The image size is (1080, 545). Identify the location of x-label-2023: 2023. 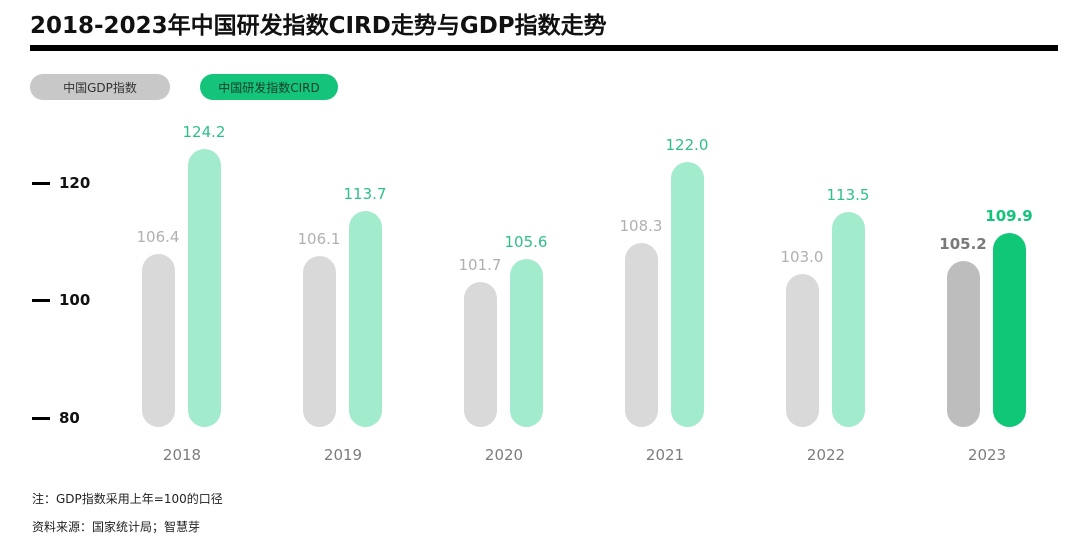
(987, 455).